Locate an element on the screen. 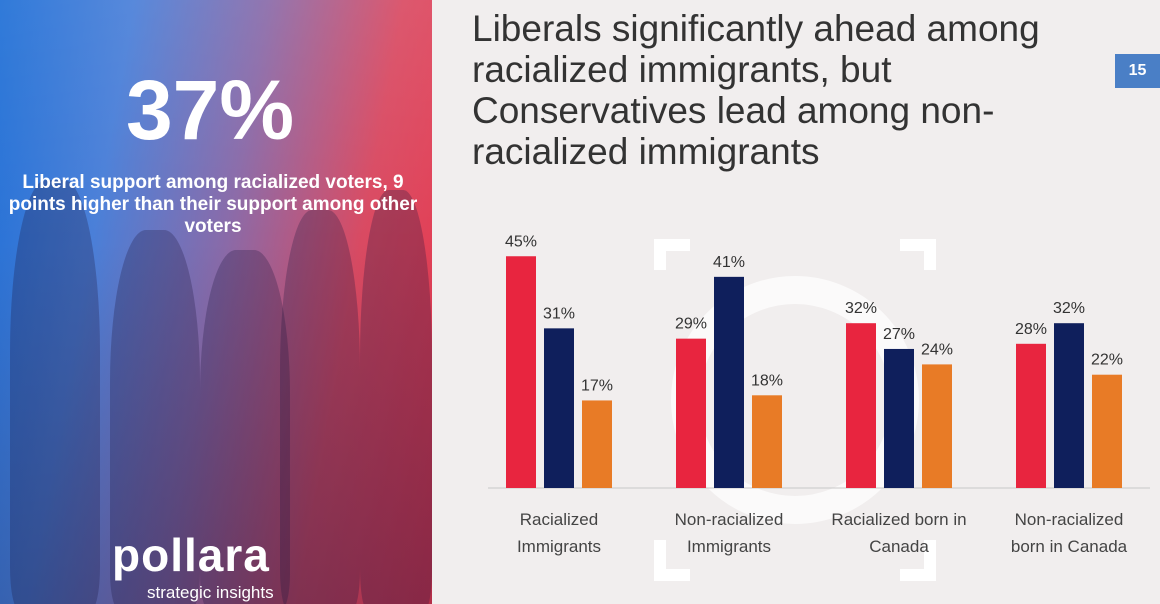 This screenshot has width=1160, height=604. pollara-logo: pollara is located at coordinates (191, 555).